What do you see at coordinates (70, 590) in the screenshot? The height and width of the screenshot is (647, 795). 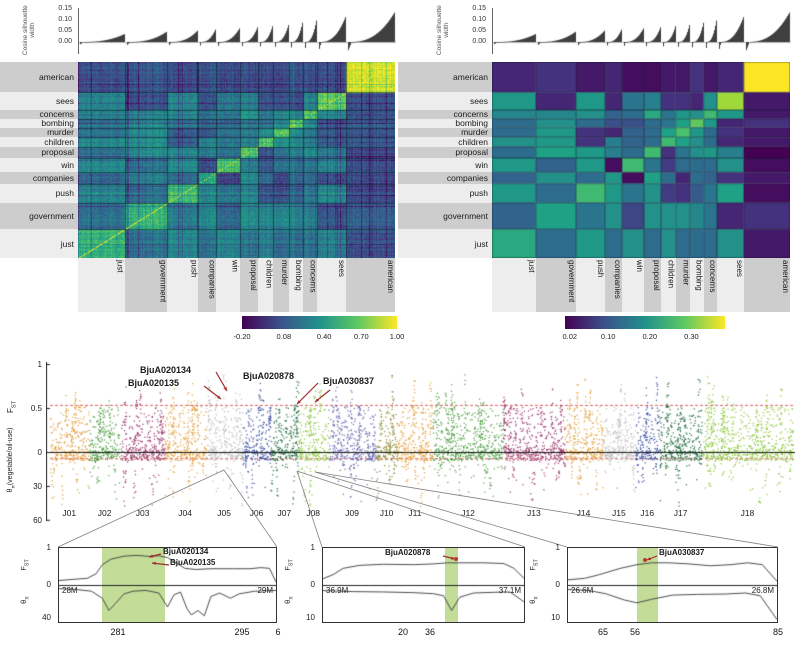 I see `panel-position-left: 28M` at bounding box center [70, 590].